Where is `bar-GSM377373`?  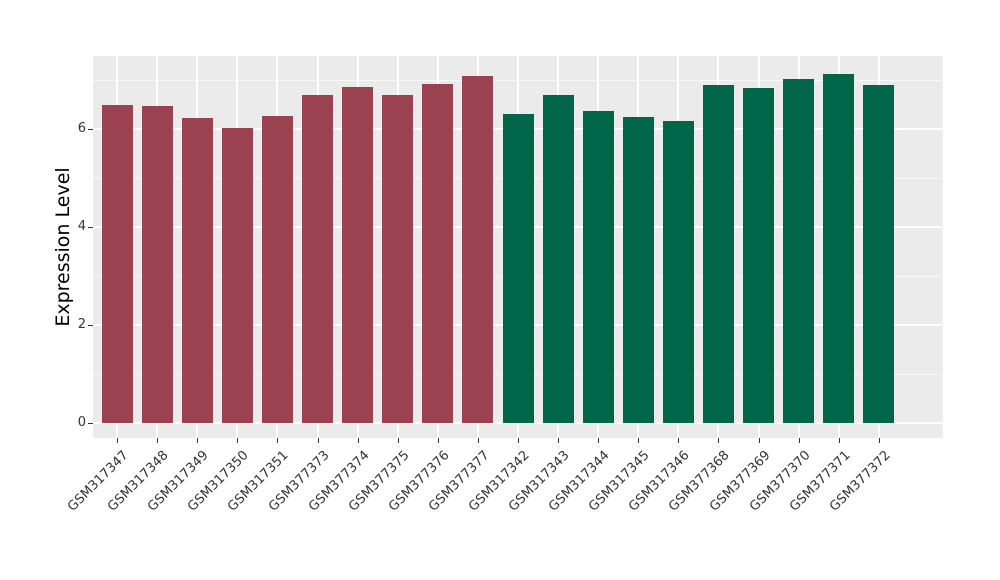
bar-GSM377373 is located at coordinates (318, 258).